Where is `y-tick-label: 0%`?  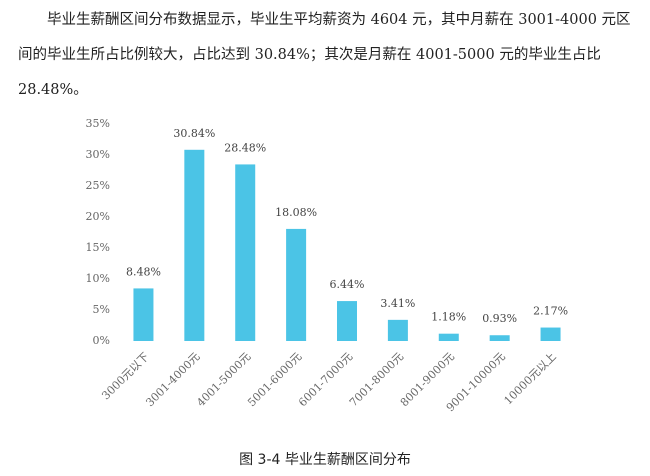 y-tick-label: 0% is located at coordinates (101, 340).